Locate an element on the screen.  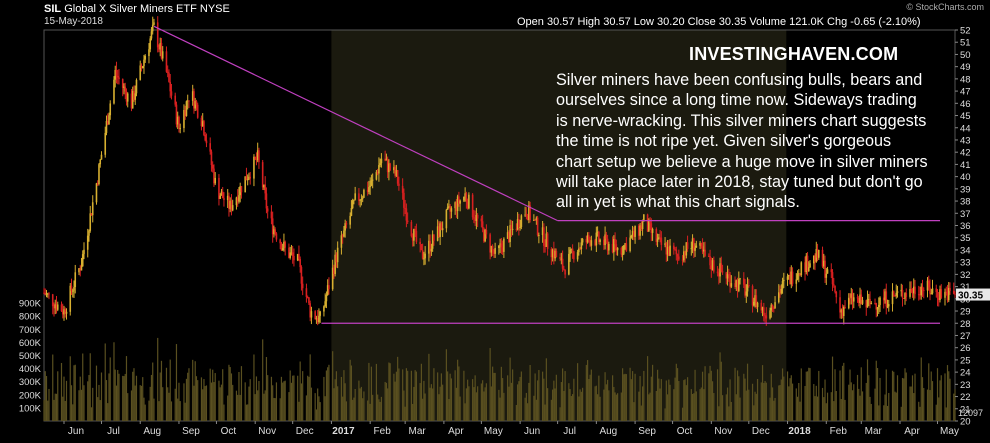
y-tick-label: 43 is located at coordinates (965, 140).